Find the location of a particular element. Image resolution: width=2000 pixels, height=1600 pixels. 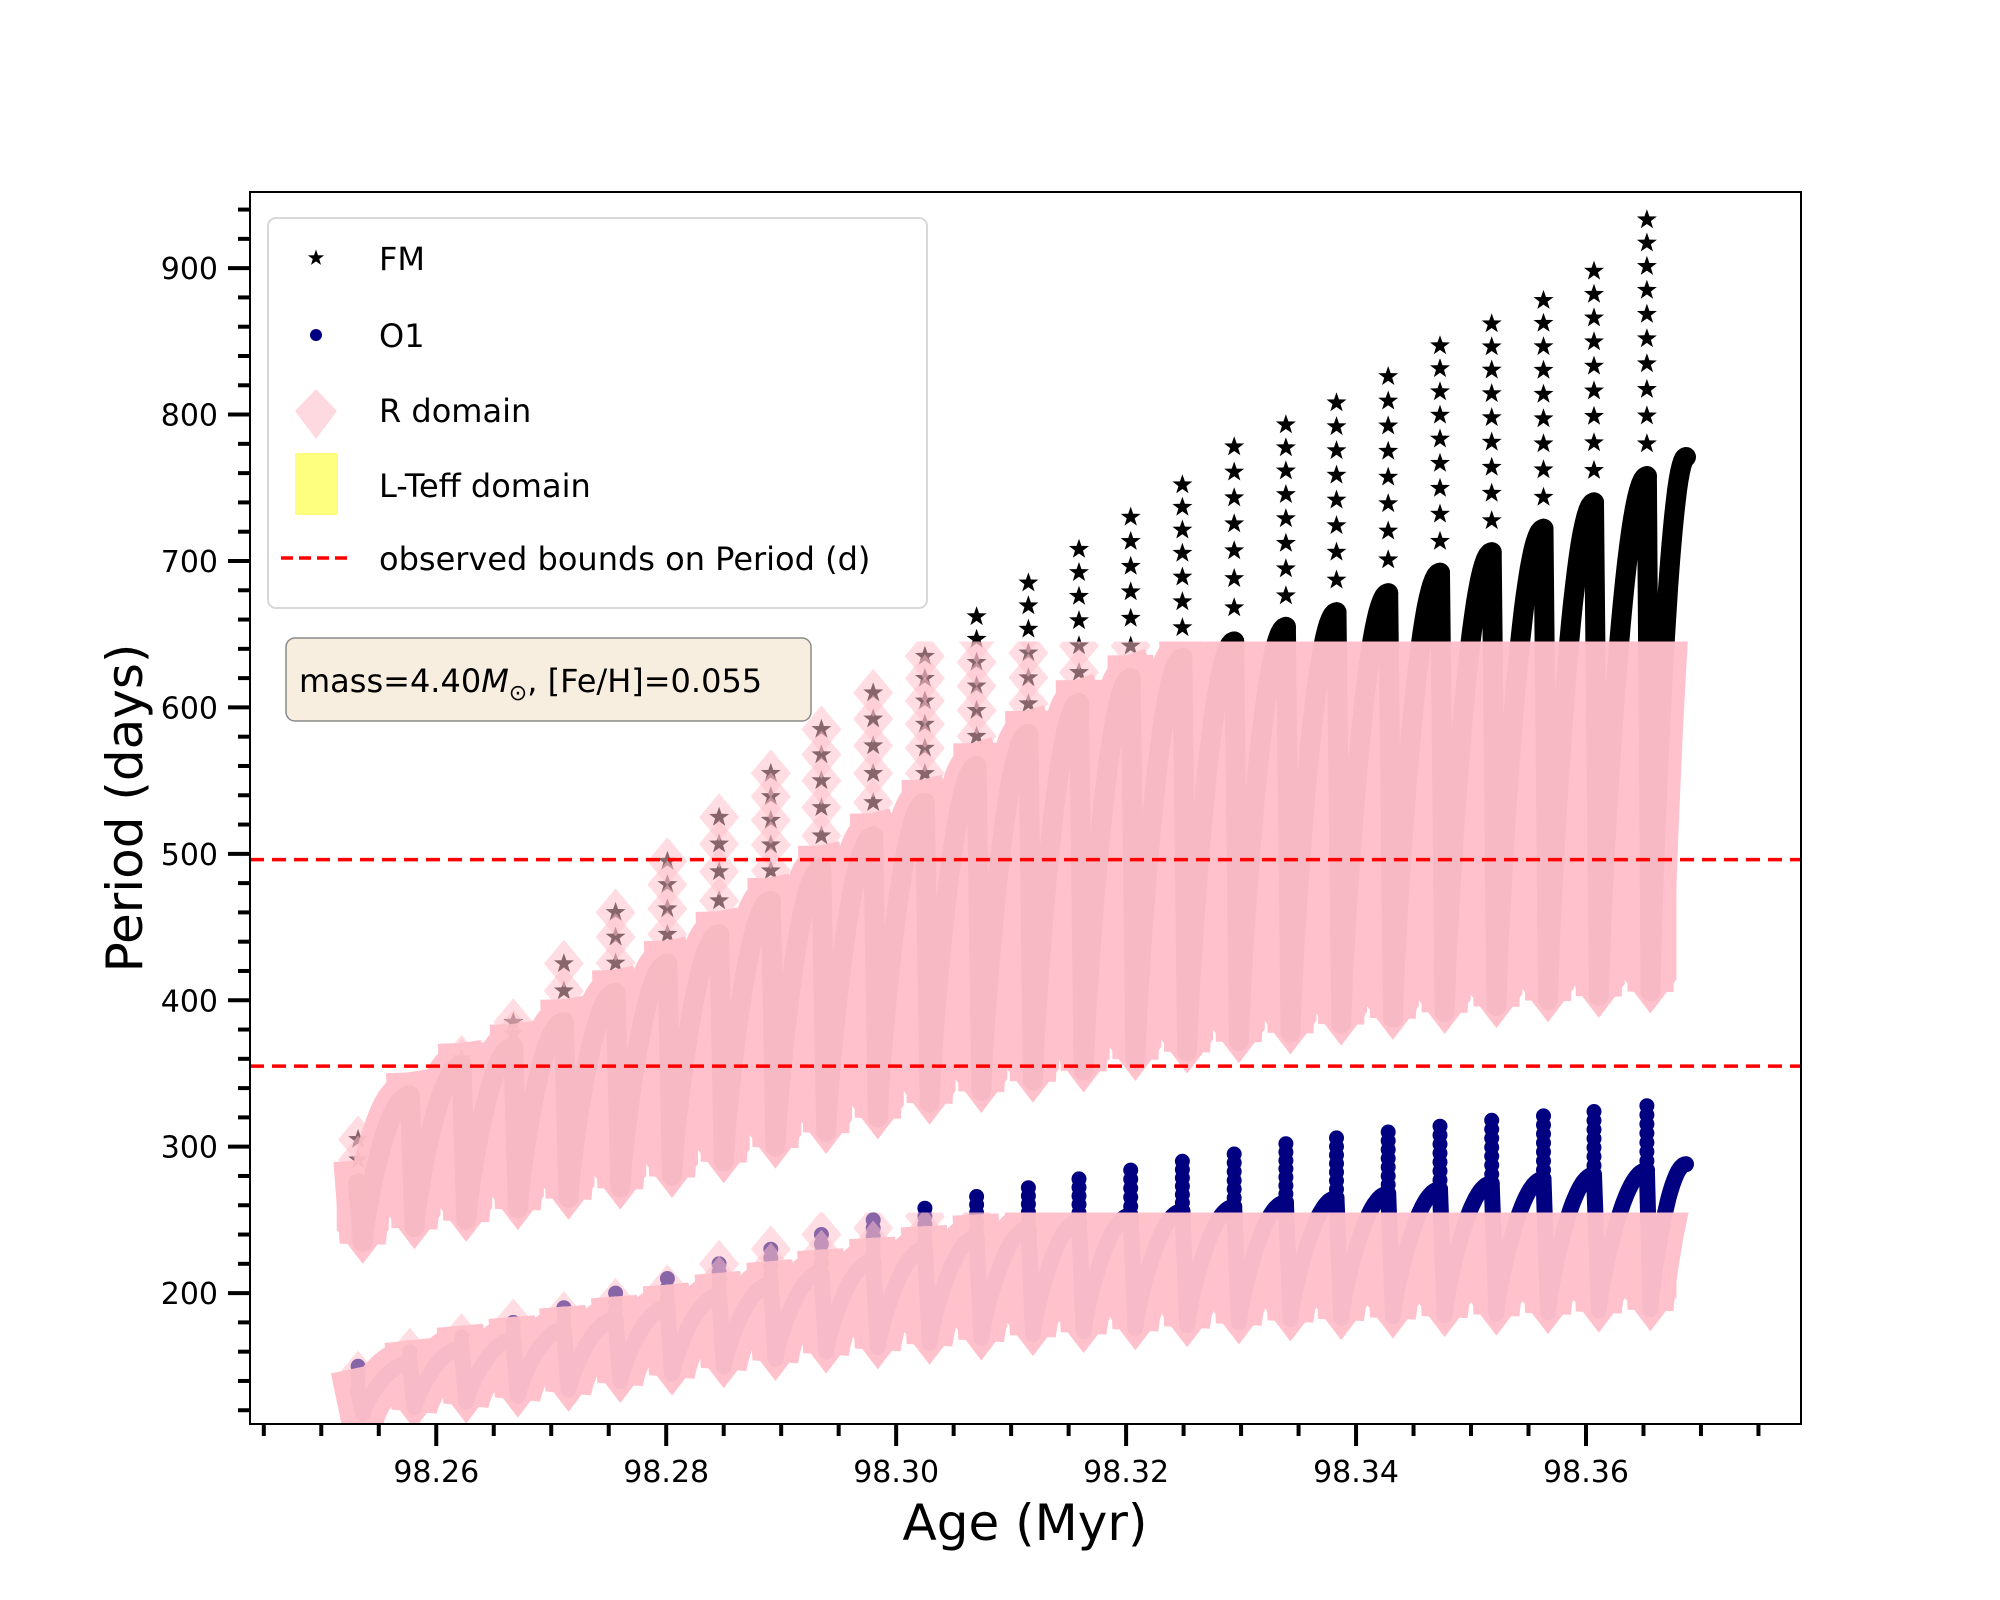

legend-label-fm: FM is located at coordinates (402, 259).